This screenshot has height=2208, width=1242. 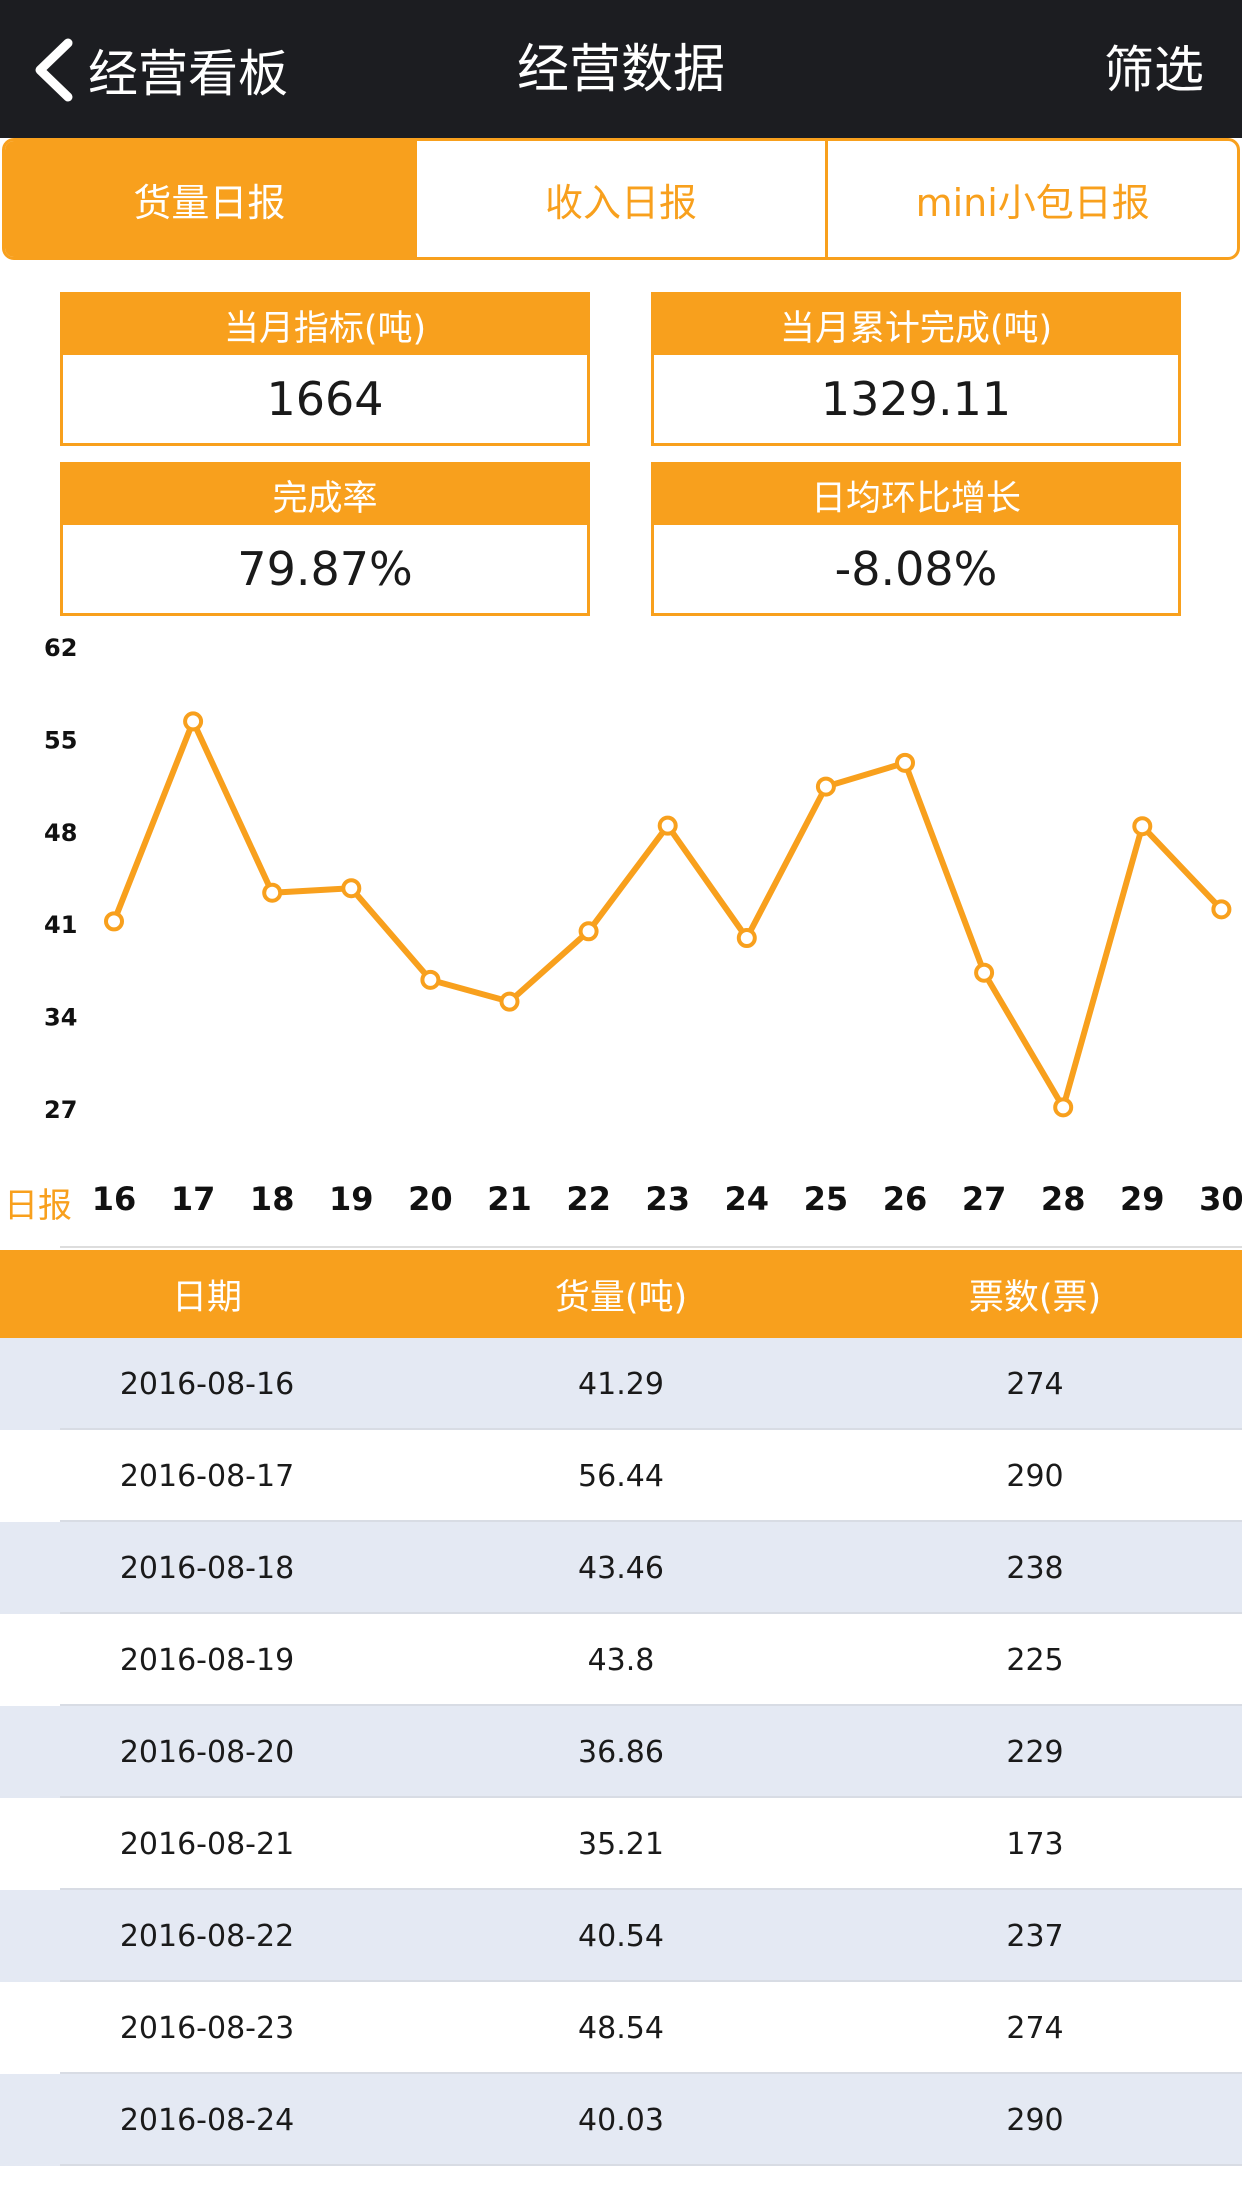 I want to click on x-tick-label: 19, so click(x=351, y=1199).